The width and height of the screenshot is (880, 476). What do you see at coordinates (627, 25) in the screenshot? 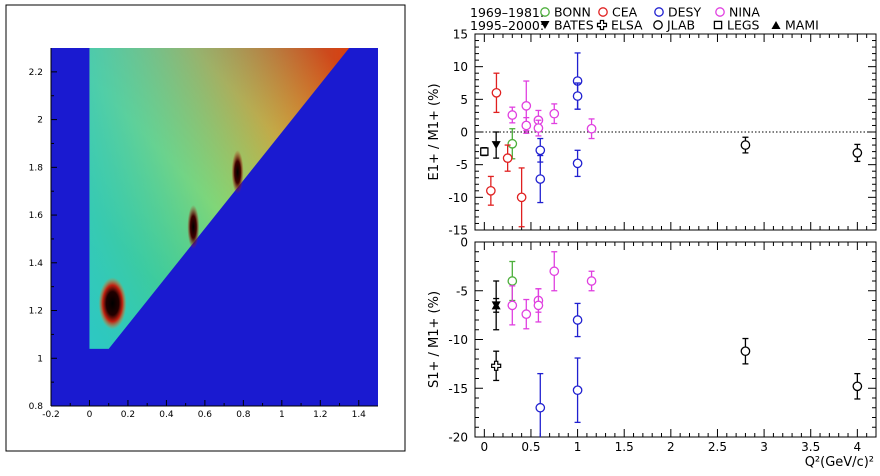
I see `legend-label-elsa: ELSA` at bounding box center [627, 25].